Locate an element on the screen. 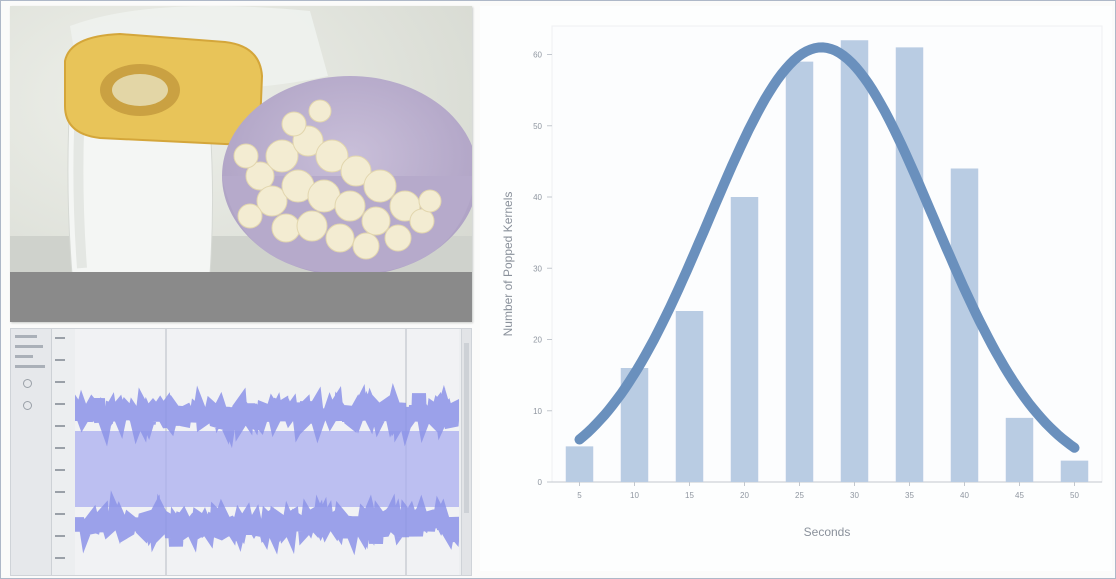  vertical-scrollbar is located at coordinates (466, 452).